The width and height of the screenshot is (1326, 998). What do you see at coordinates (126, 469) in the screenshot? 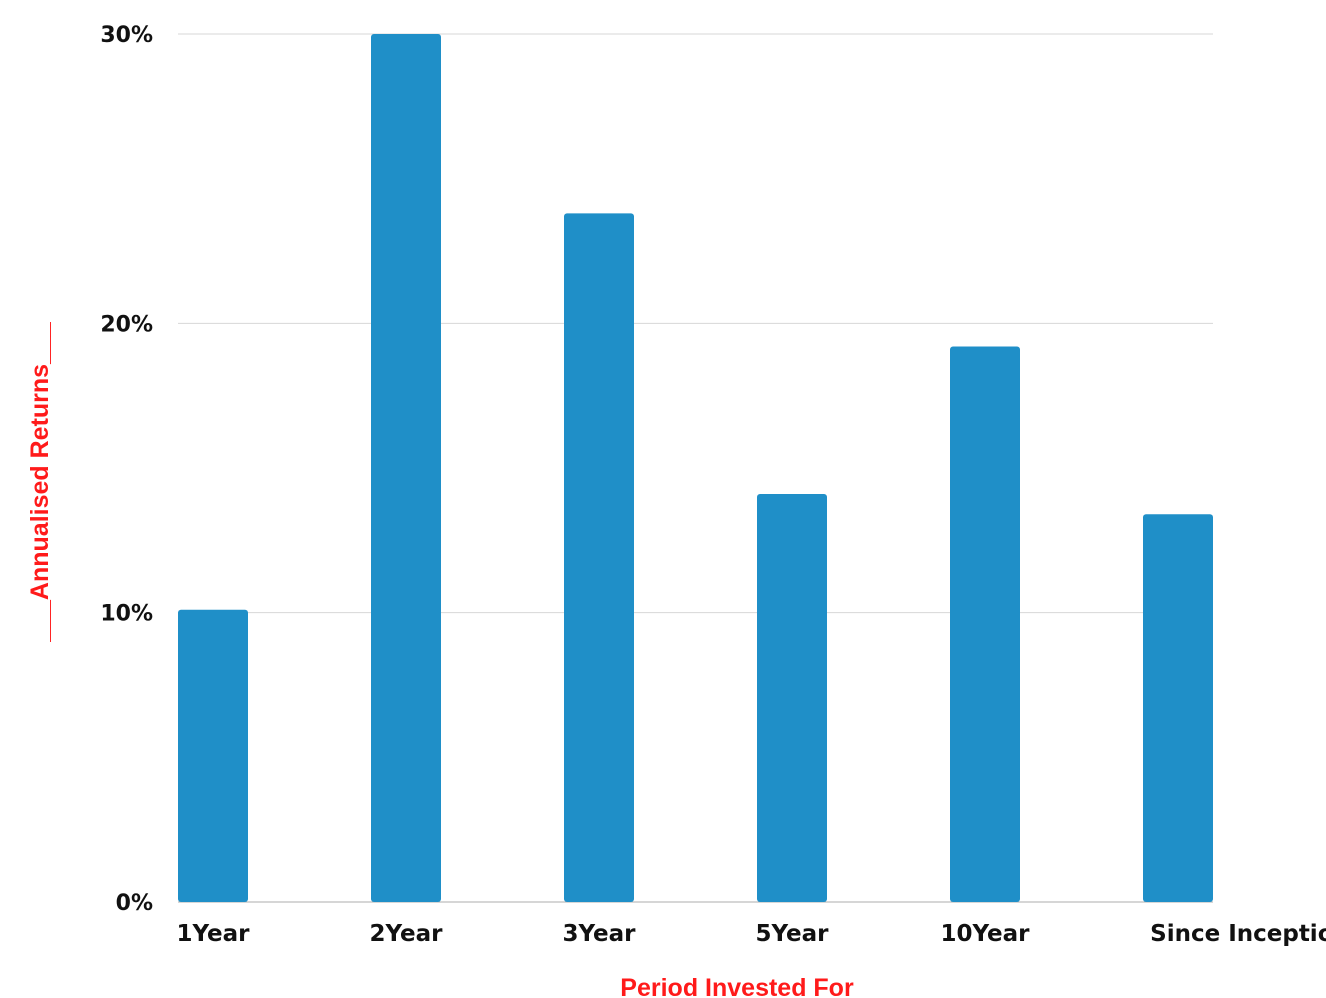
I see `y-axis-ticks: 0% 10% 20% 30%` at bounding box center [126, 469].